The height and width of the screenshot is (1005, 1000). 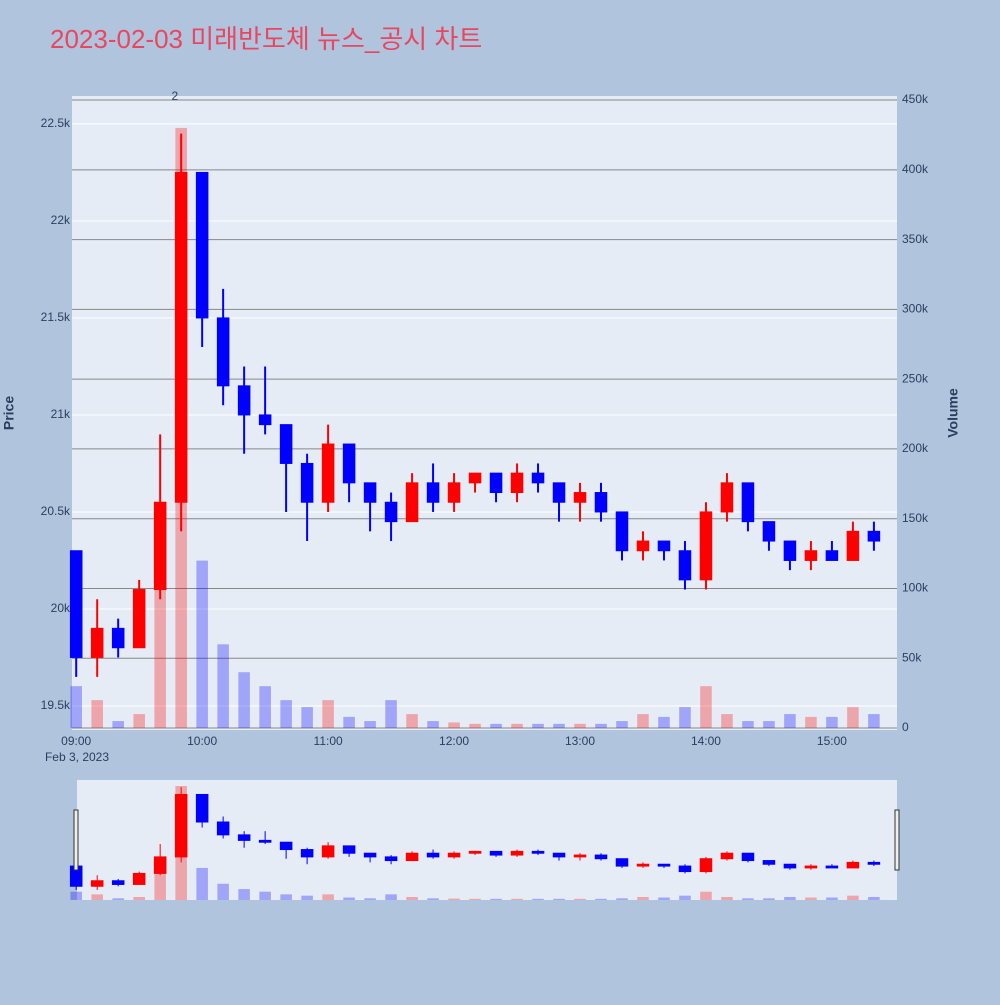 I want to click on x-tick-label: 15:00, so click(x=832, y=741).